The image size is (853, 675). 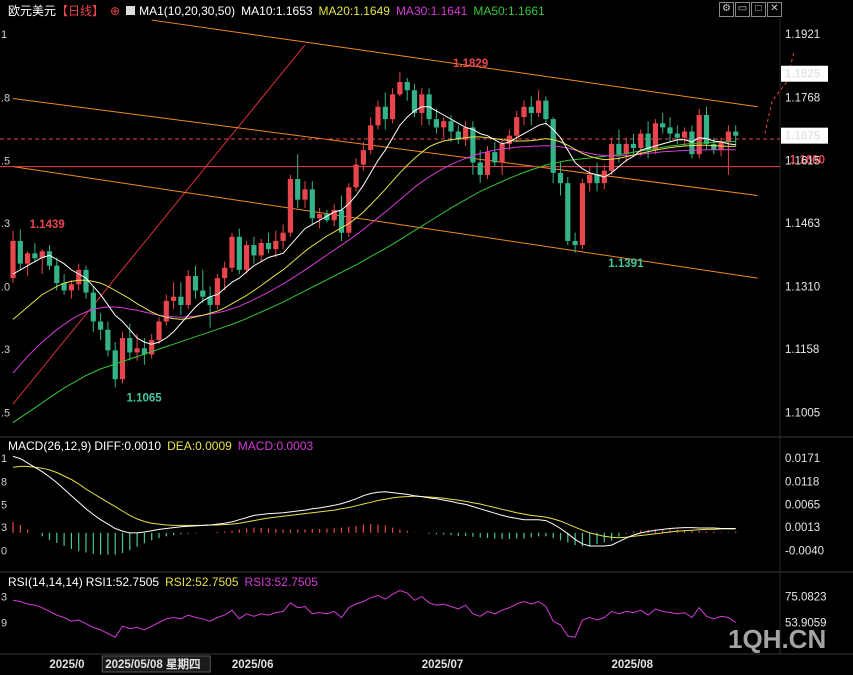 I want to click on price-annotation: 1.1391, so click(x=626, y=264).